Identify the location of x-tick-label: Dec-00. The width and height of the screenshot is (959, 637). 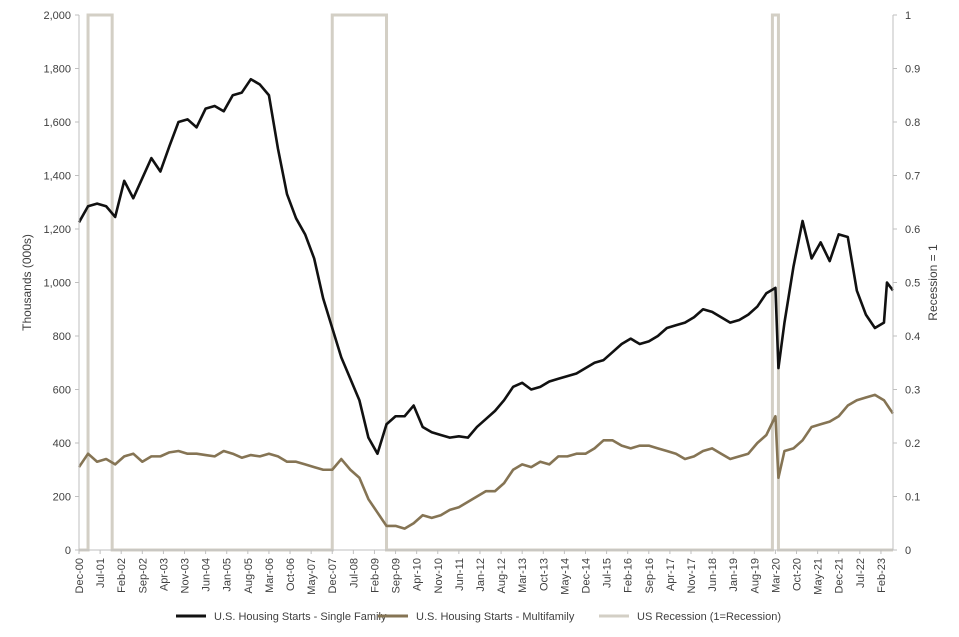
(80, 575).